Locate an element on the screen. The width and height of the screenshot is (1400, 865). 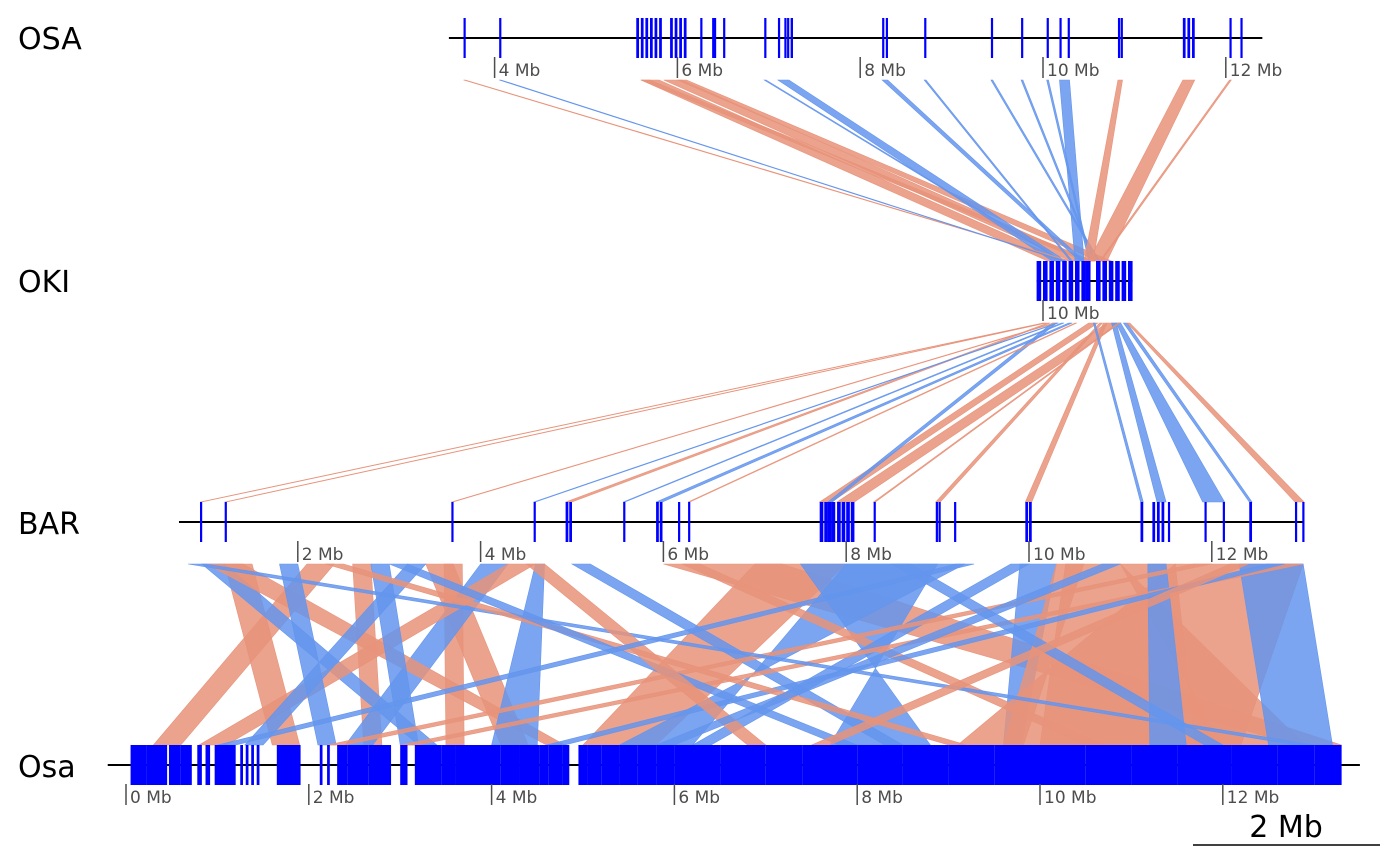
track-label-osa-lower: Osa is located at coordinates (47, 767).